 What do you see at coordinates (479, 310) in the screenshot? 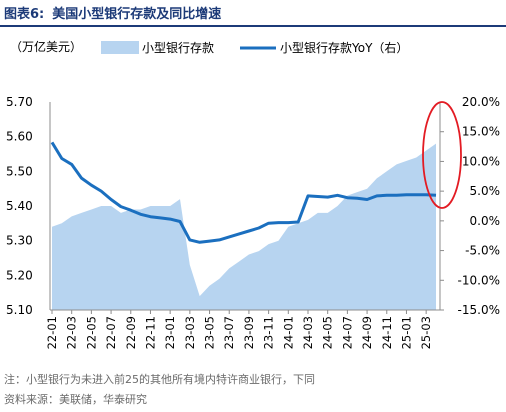
I see `right-tick-label: -15.0%` at bounding box center [479, 310].